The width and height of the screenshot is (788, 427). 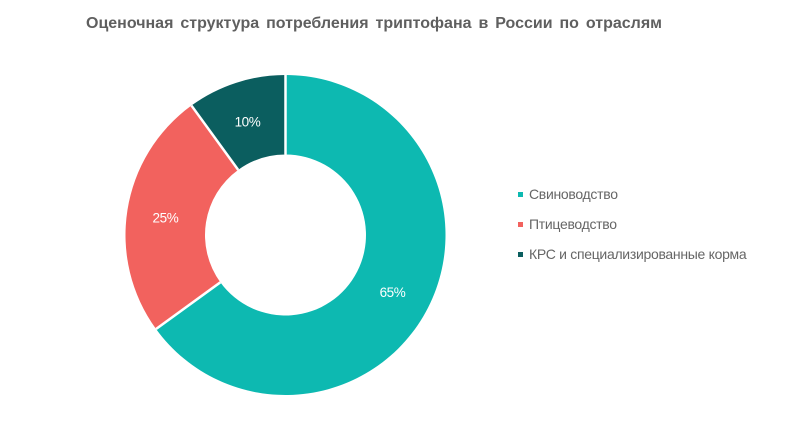 I want to click on svg-text: 25%, so click(x=165, y=217).